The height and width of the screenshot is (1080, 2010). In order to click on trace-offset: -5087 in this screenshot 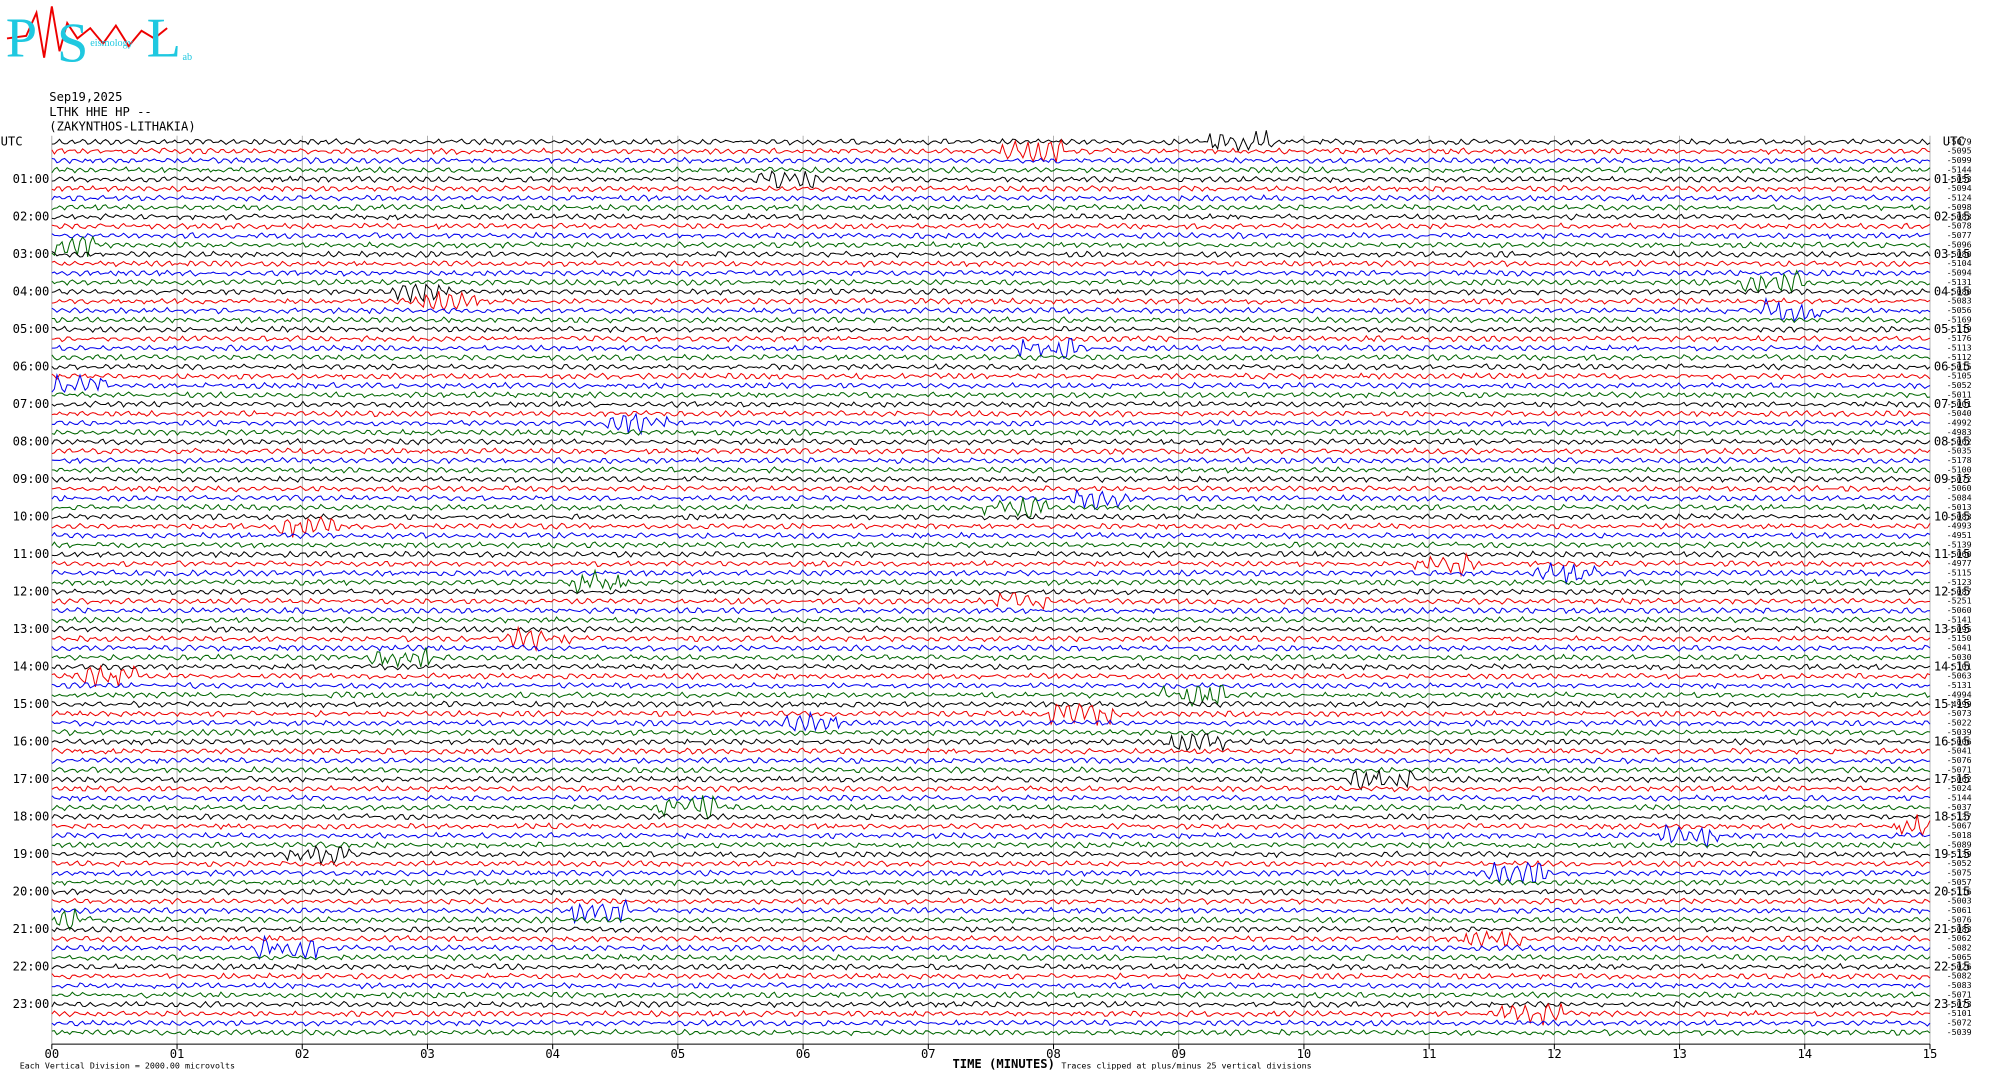, I will do `click(1959, 591)`.